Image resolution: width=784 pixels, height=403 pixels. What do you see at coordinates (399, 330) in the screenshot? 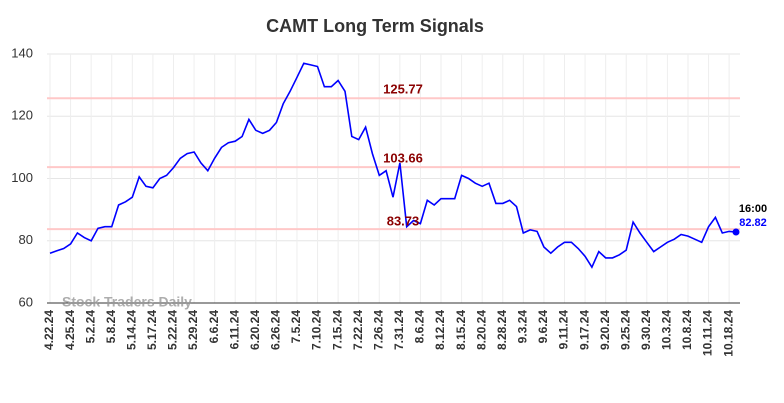
I see `x-tick-label: 7.31.24` at bounding box center [399, 330].